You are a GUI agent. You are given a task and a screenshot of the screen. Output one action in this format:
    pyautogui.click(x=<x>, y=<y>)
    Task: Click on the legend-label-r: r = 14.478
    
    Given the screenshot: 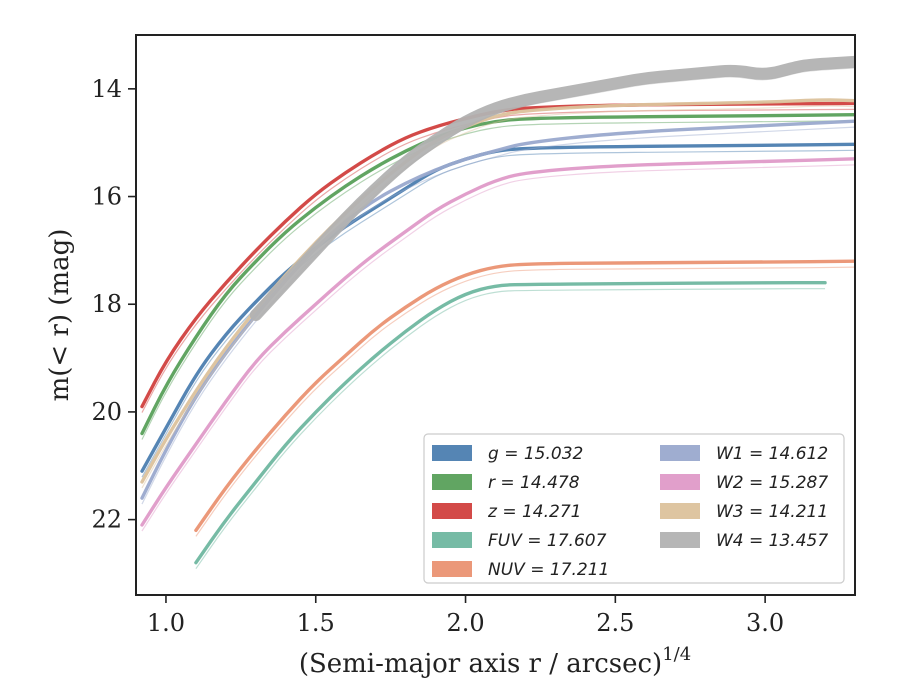 What is the action you would take?
    pyautogui.click(x=534, y=483)
    